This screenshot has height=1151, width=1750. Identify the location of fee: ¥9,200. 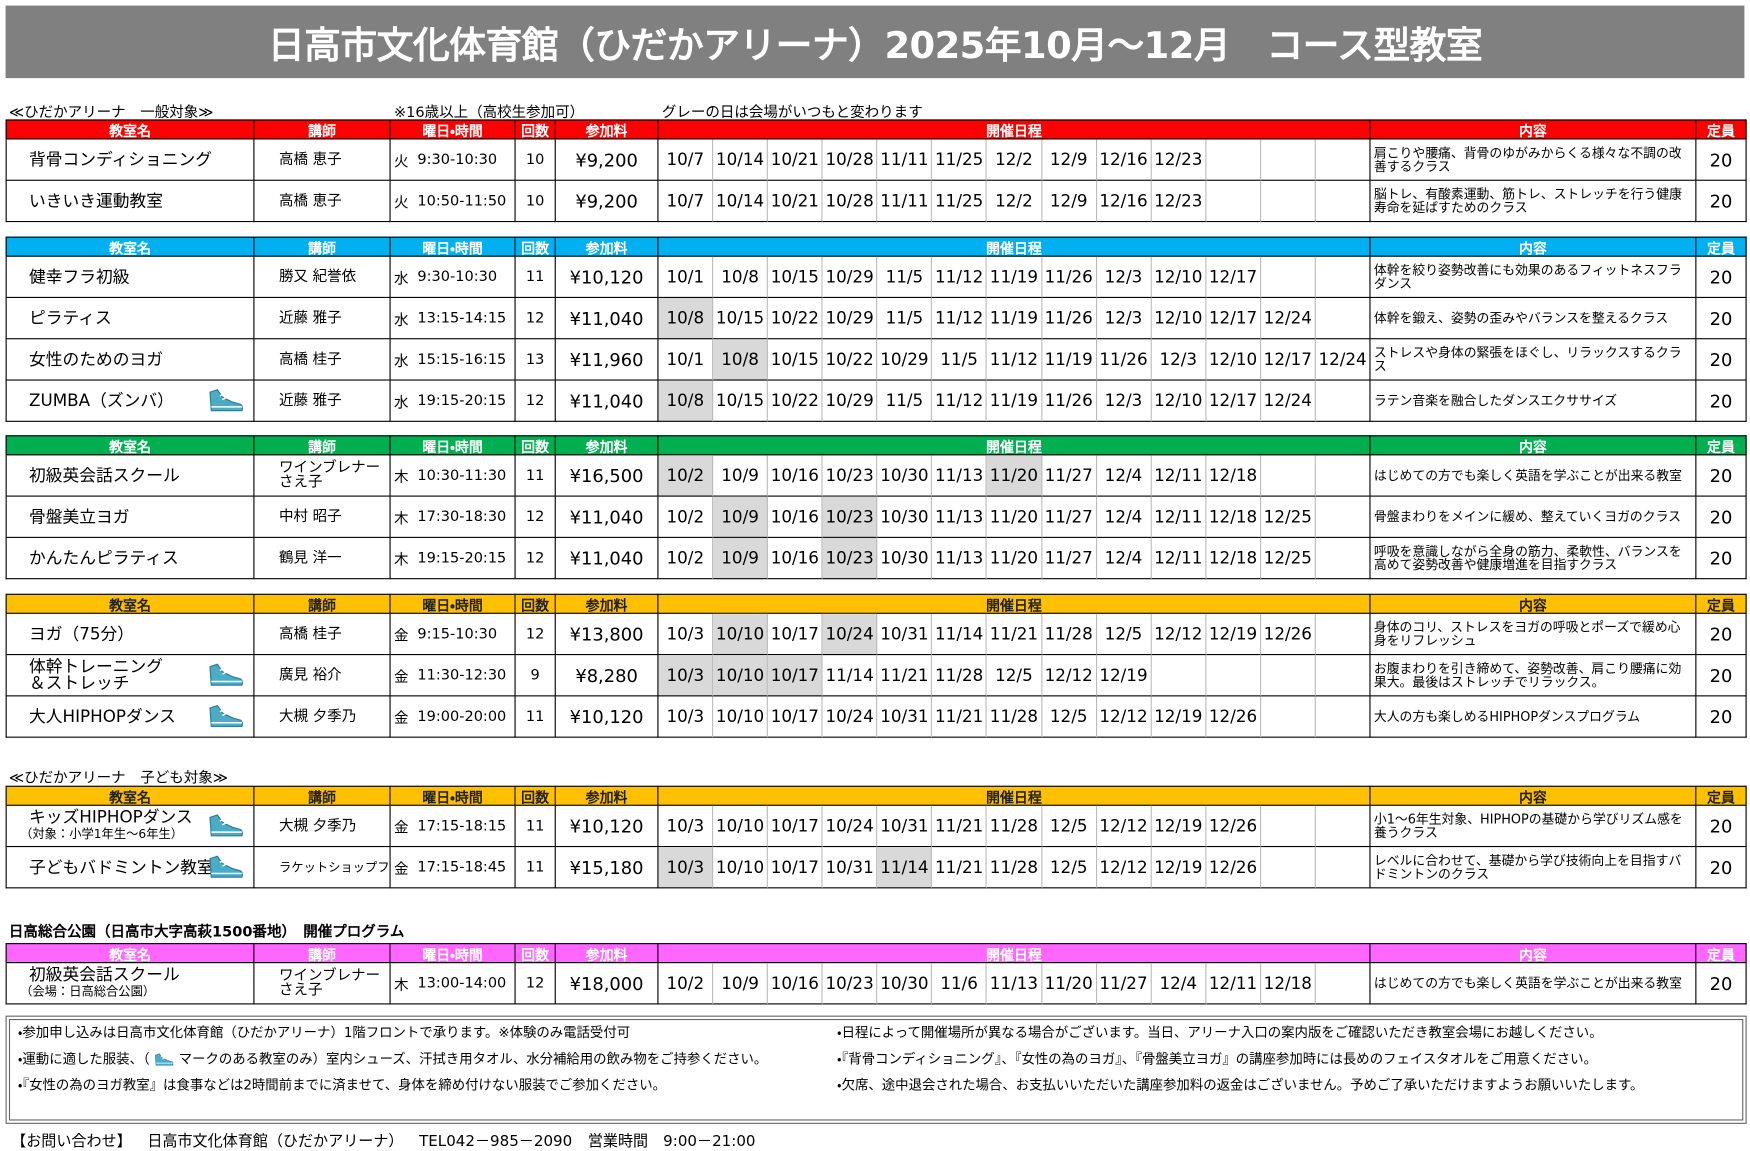
(607, 201).